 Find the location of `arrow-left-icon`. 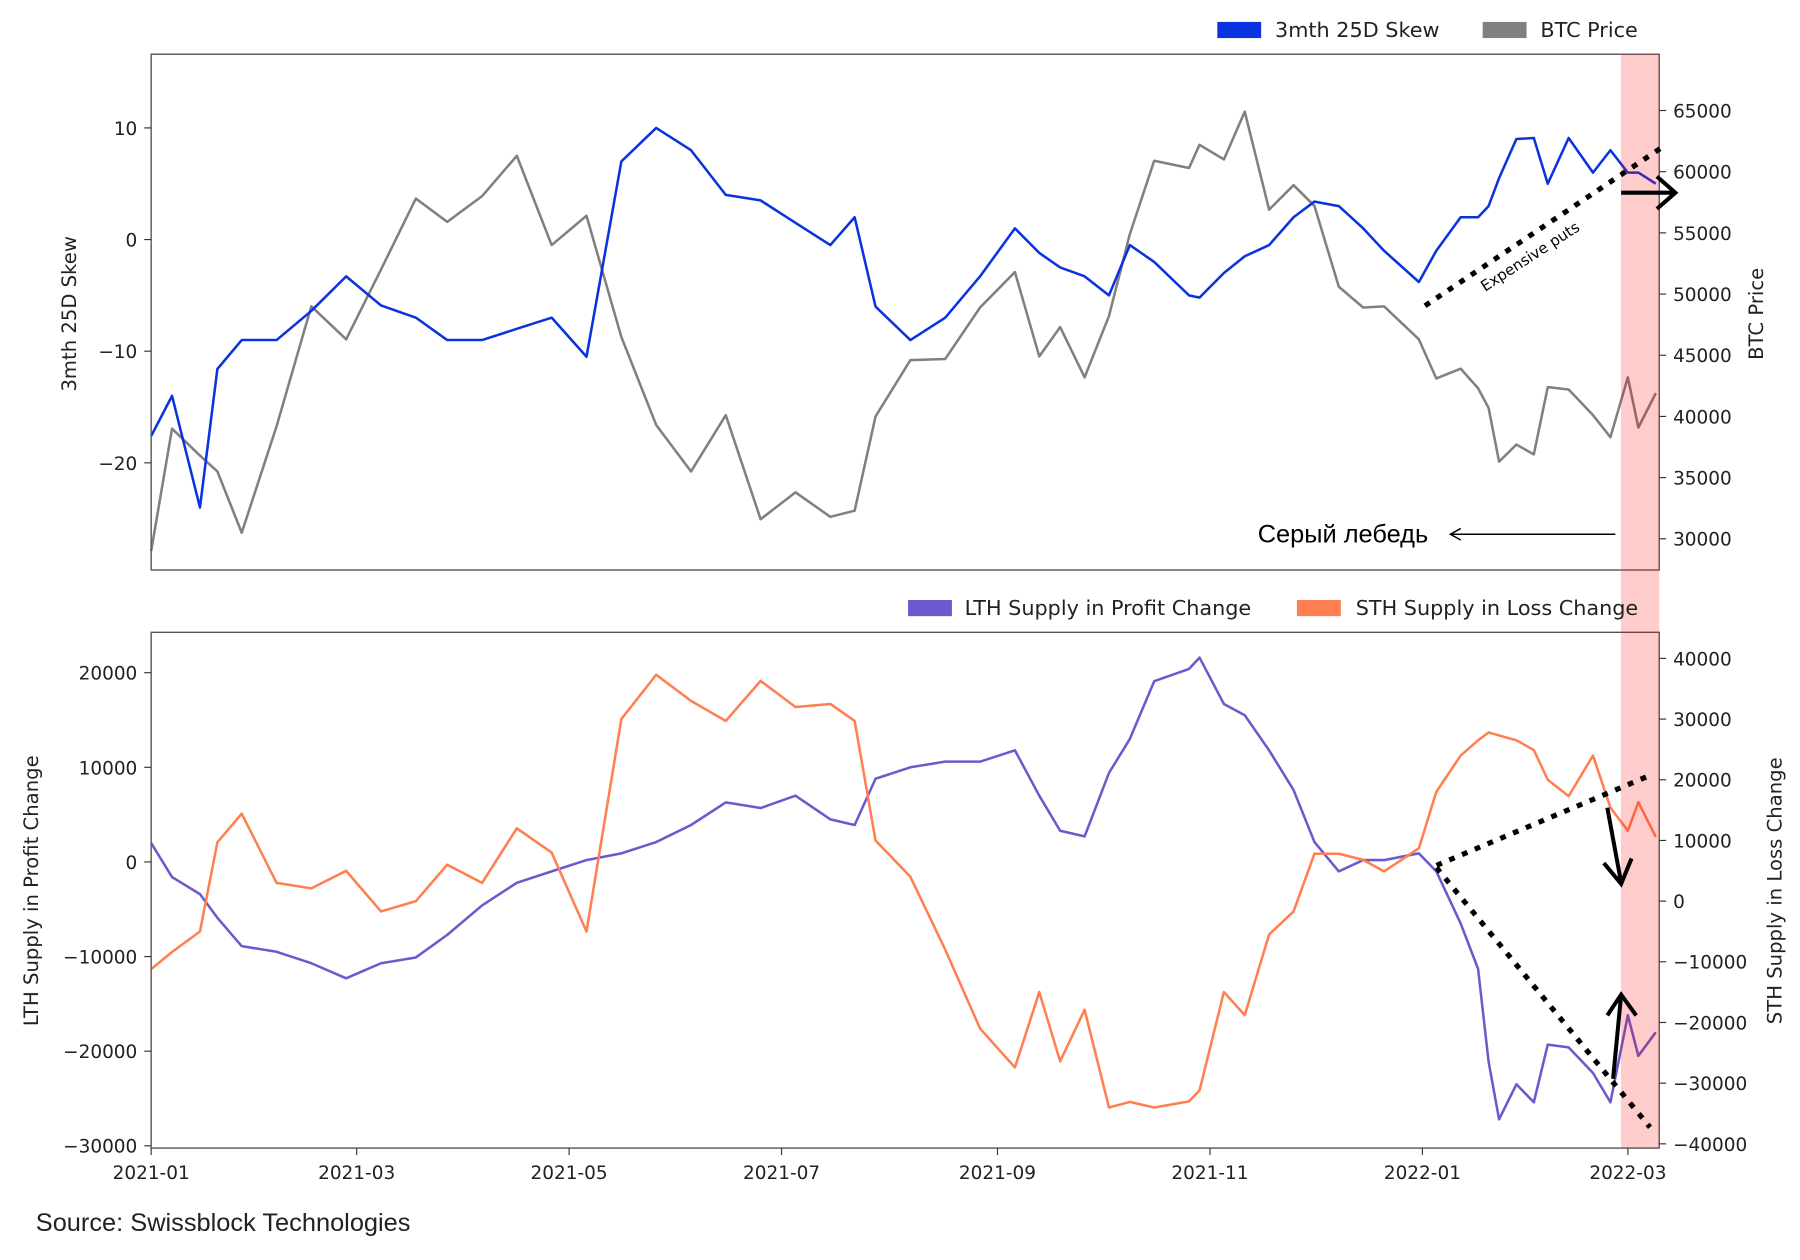

arrow-left-icon is located at coordinates (1532, 534).